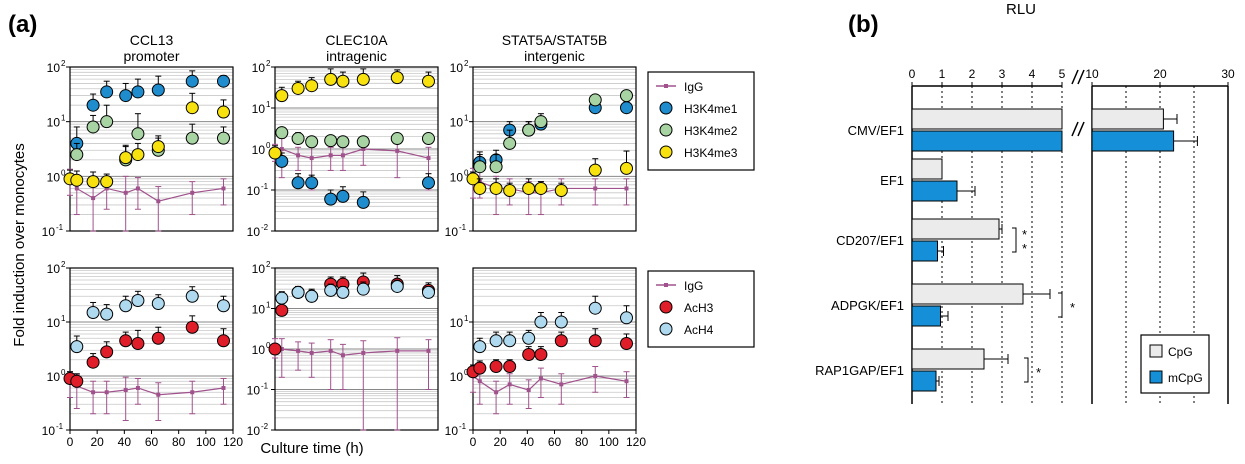 This screenshot has height=464, width=1245. What do you see at coordinates (1075, 129) in the screenshot?
I see `axis-break-mark` at bounding box center [1075, 129].